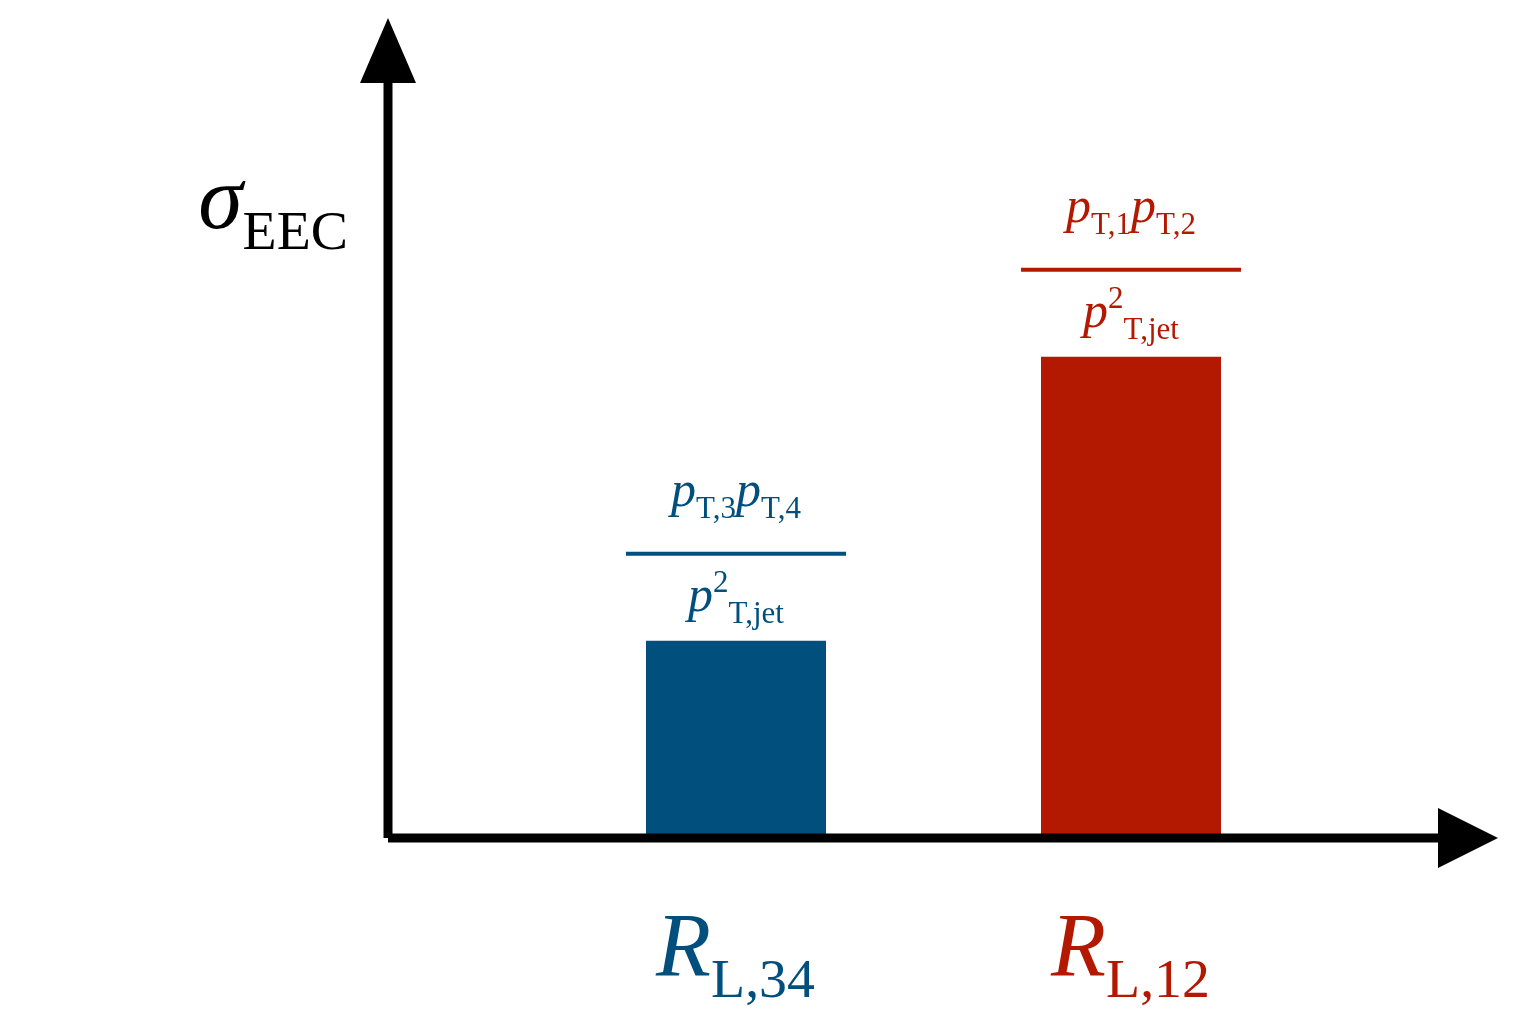  Describe the element at coordinates (273, 205) in the screenshot. I see `y-axis-title: σ$_{EEC}$` at that location.